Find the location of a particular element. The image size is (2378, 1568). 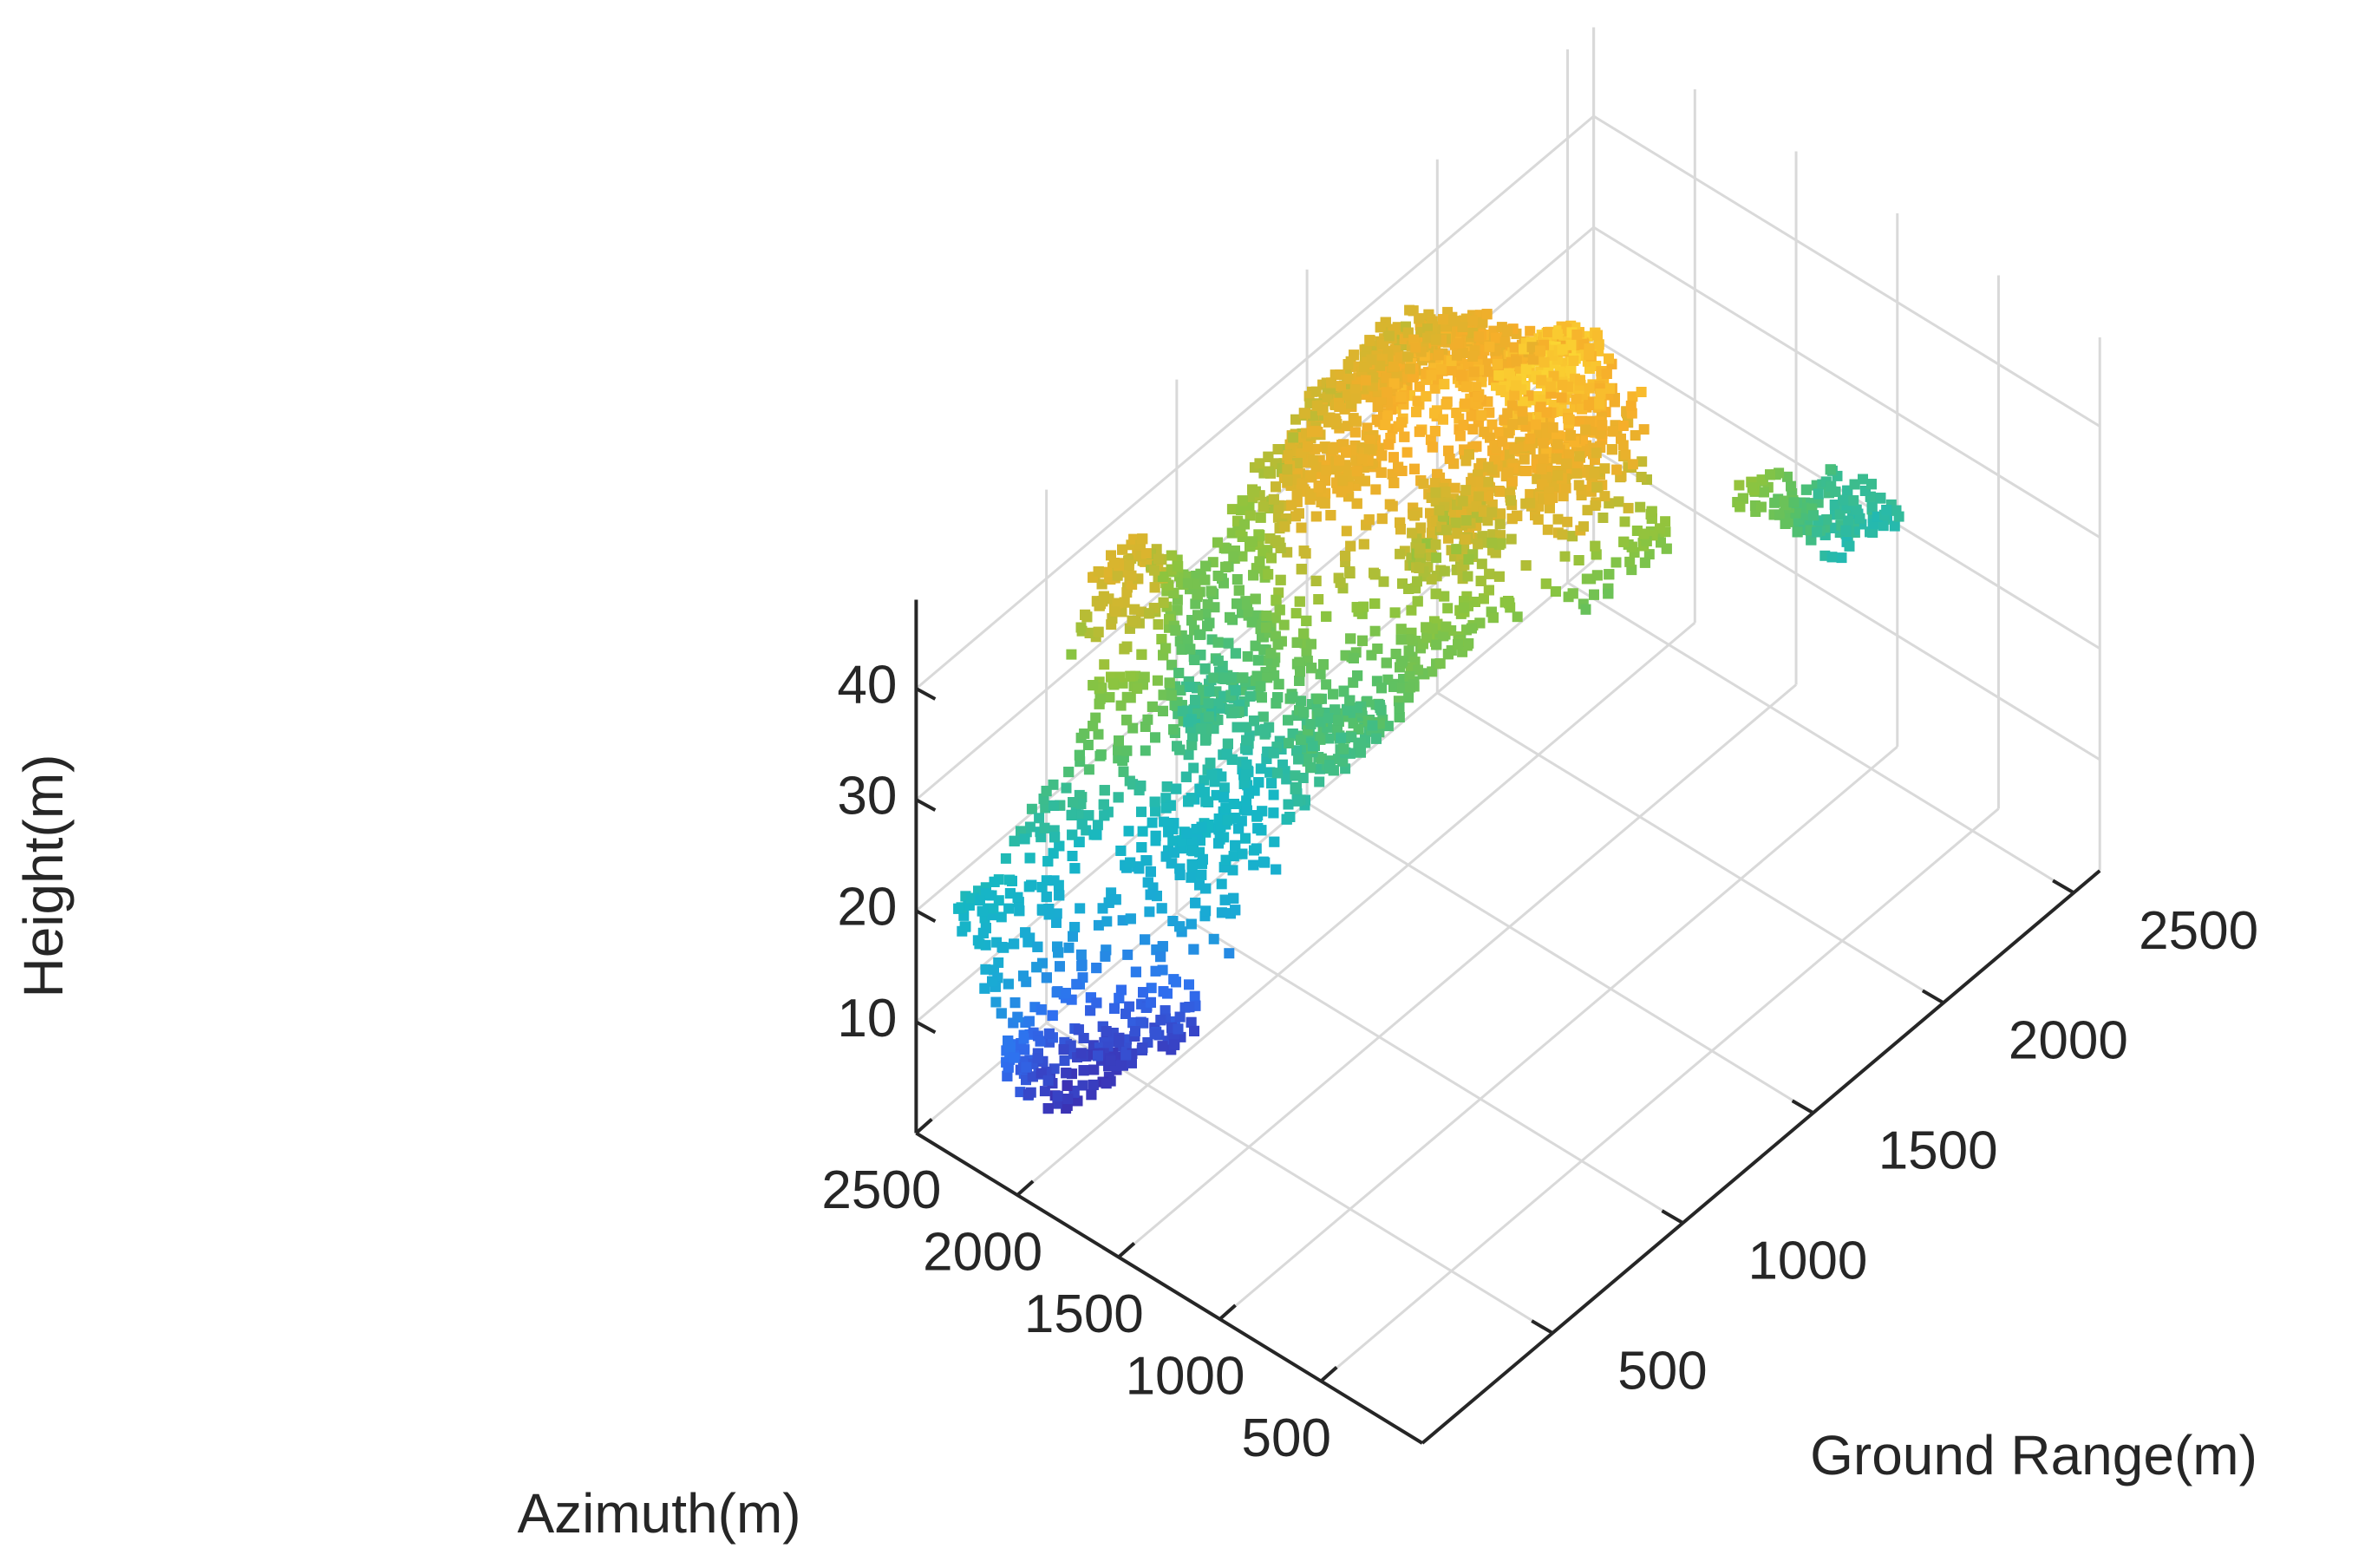

grid-line-floor-azimuth is located at coordinates (1660, 1094).